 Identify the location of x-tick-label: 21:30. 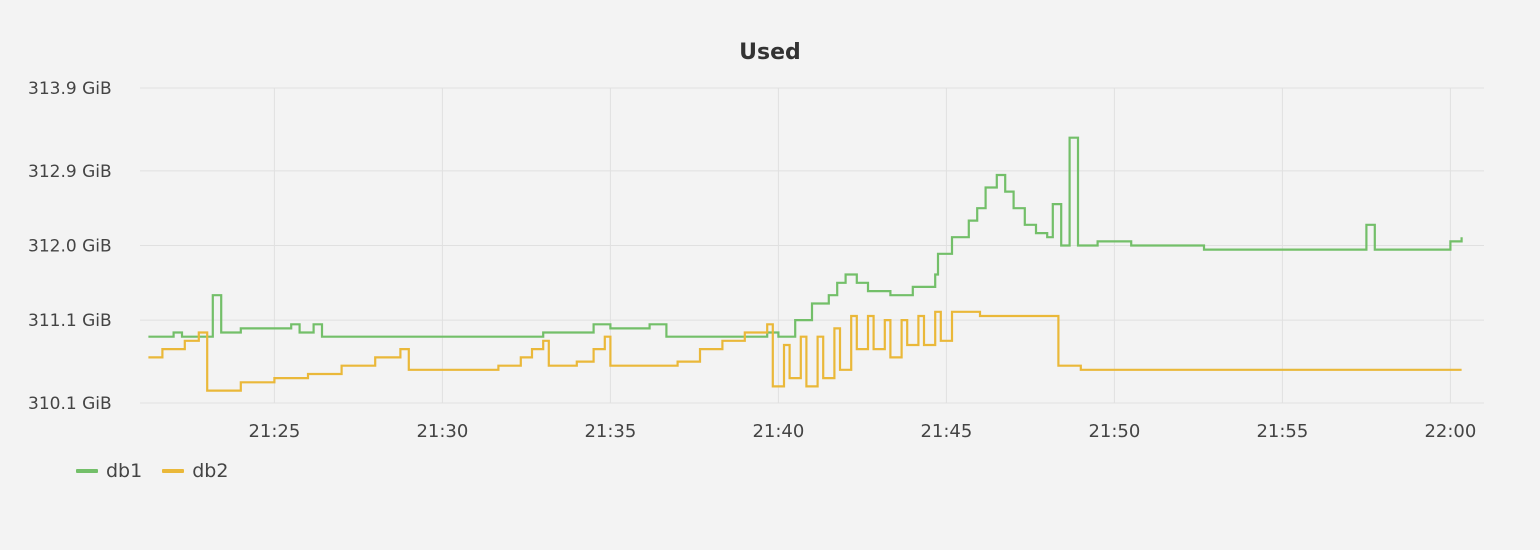
(442, 431).